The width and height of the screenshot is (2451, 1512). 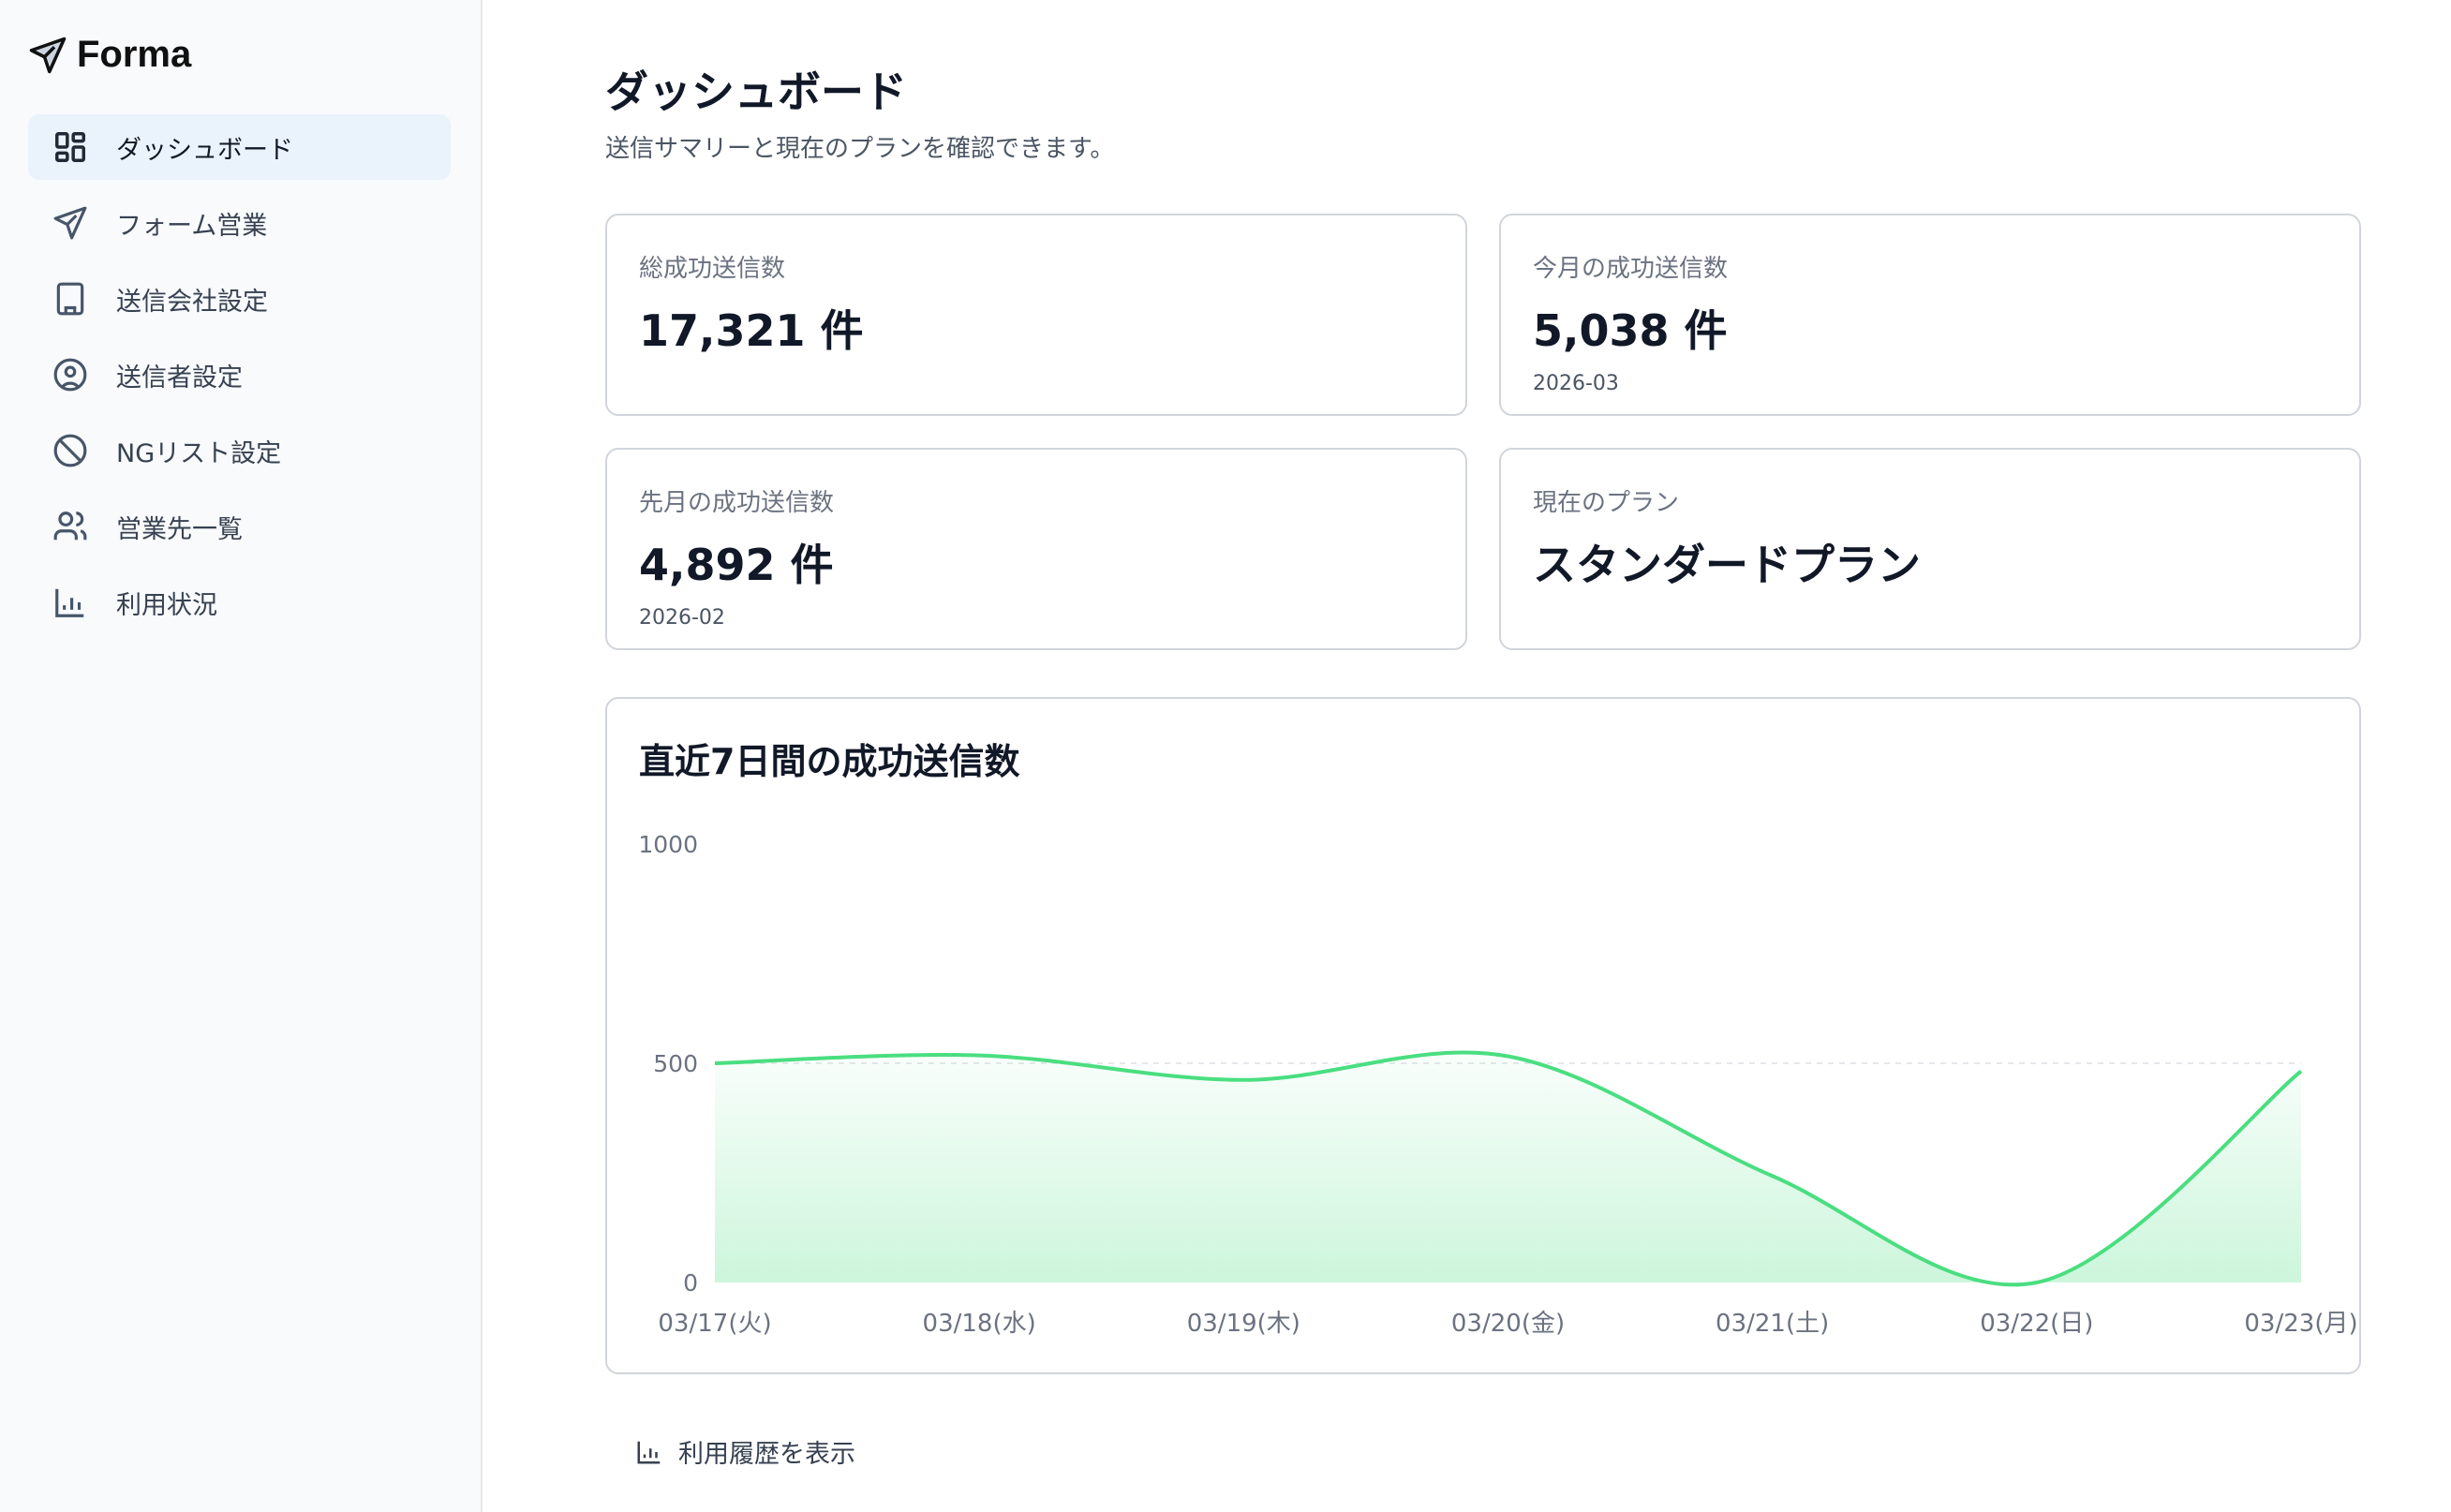 What do you see at coordinates (751, 330) in the screenshot?
I see `card-value: 17,321 件` at bounding box center [751, 330].